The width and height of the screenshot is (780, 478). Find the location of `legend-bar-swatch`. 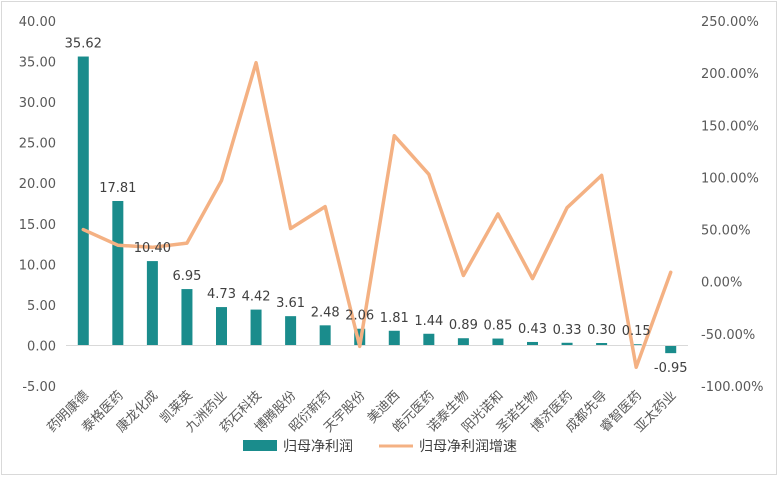

legend-bar-swatch is located at coordinates (260, 445).